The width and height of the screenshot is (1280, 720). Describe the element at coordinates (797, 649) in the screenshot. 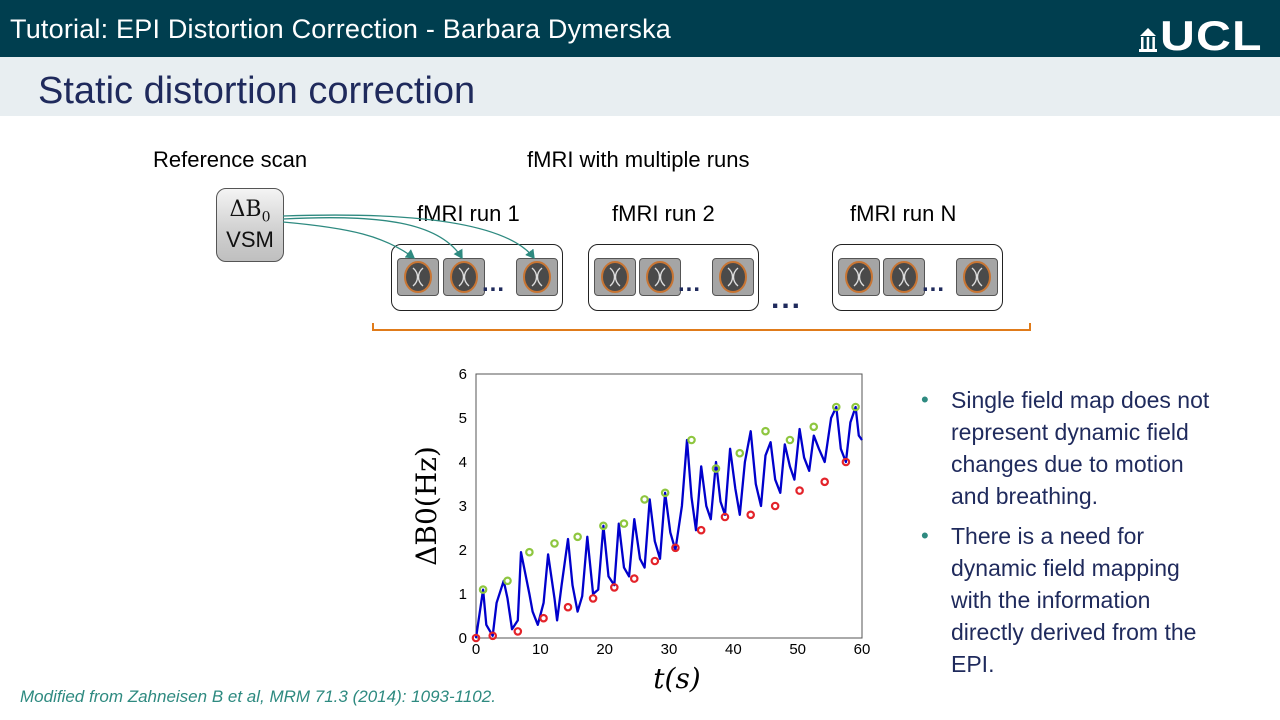

I see `x-tick-label: 50` at that location.